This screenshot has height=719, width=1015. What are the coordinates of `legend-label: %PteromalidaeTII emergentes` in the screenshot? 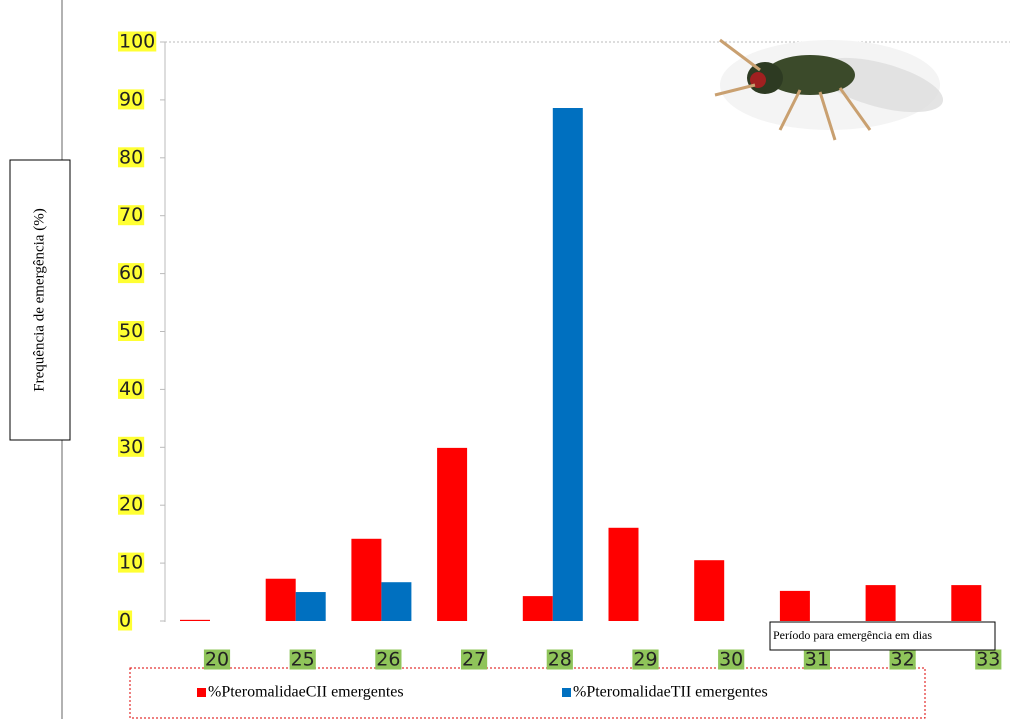 It's located at (670, 692).